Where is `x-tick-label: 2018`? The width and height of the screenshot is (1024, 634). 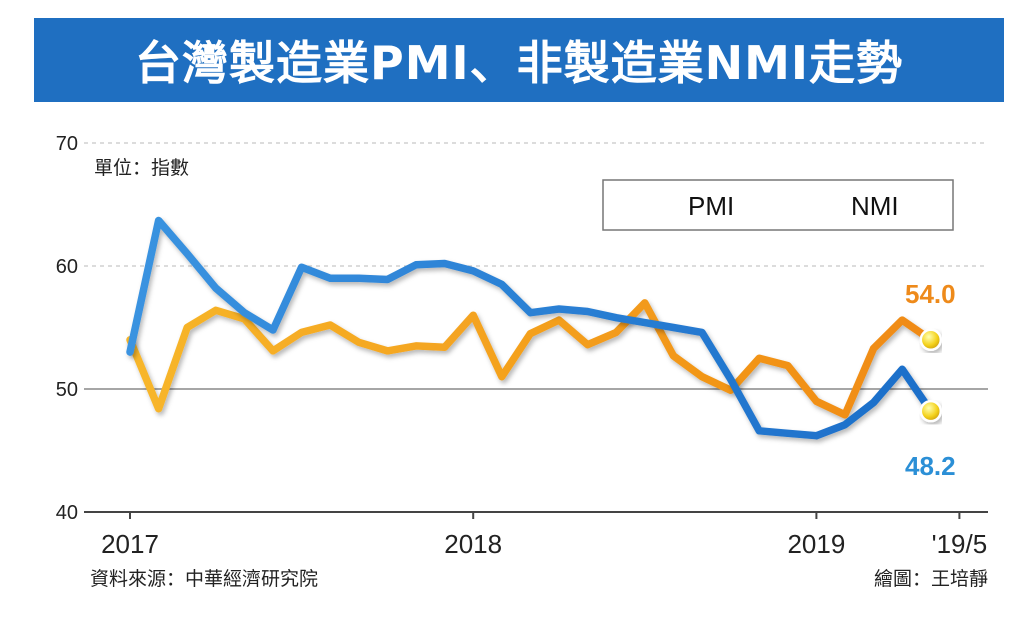 x-tick-label: 2018 is located at coordinates (473, 544).